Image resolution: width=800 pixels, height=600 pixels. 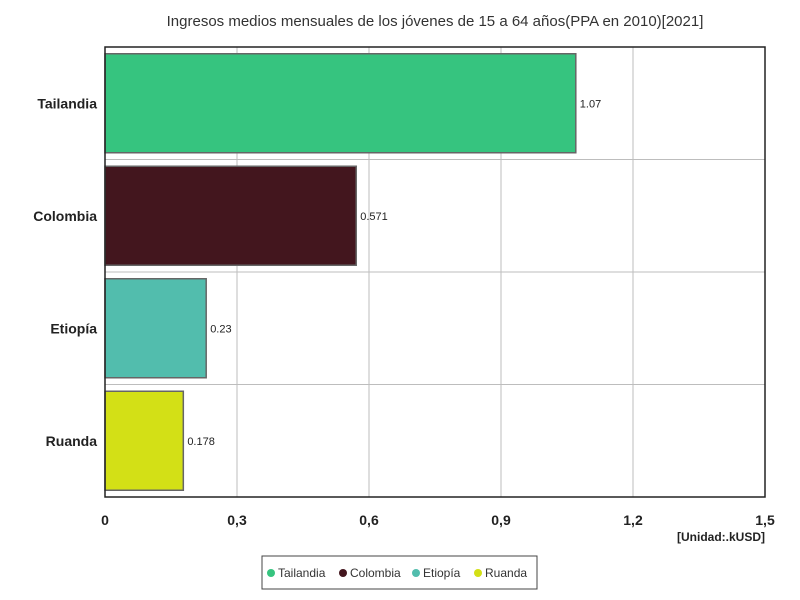 What do you see at coordinates (501, 520) in the screenshot?
I see `x-tick-label: 0,9` at bounding box center [501, 520].